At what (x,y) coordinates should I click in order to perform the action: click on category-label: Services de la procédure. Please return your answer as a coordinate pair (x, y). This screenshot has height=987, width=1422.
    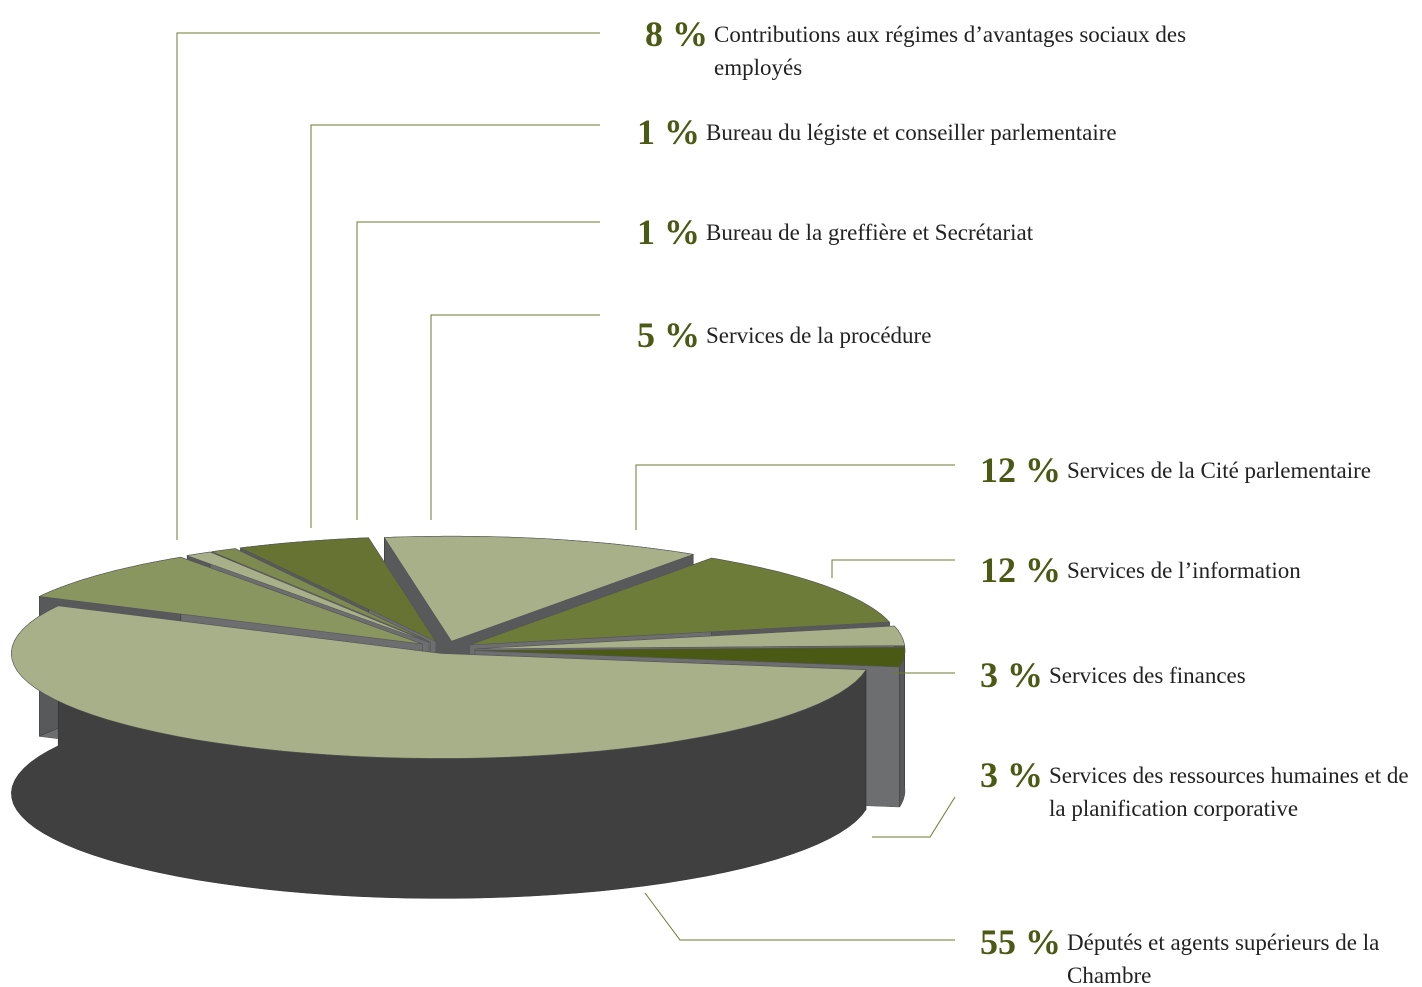
    Looking at the image, I should click on (819, 335).